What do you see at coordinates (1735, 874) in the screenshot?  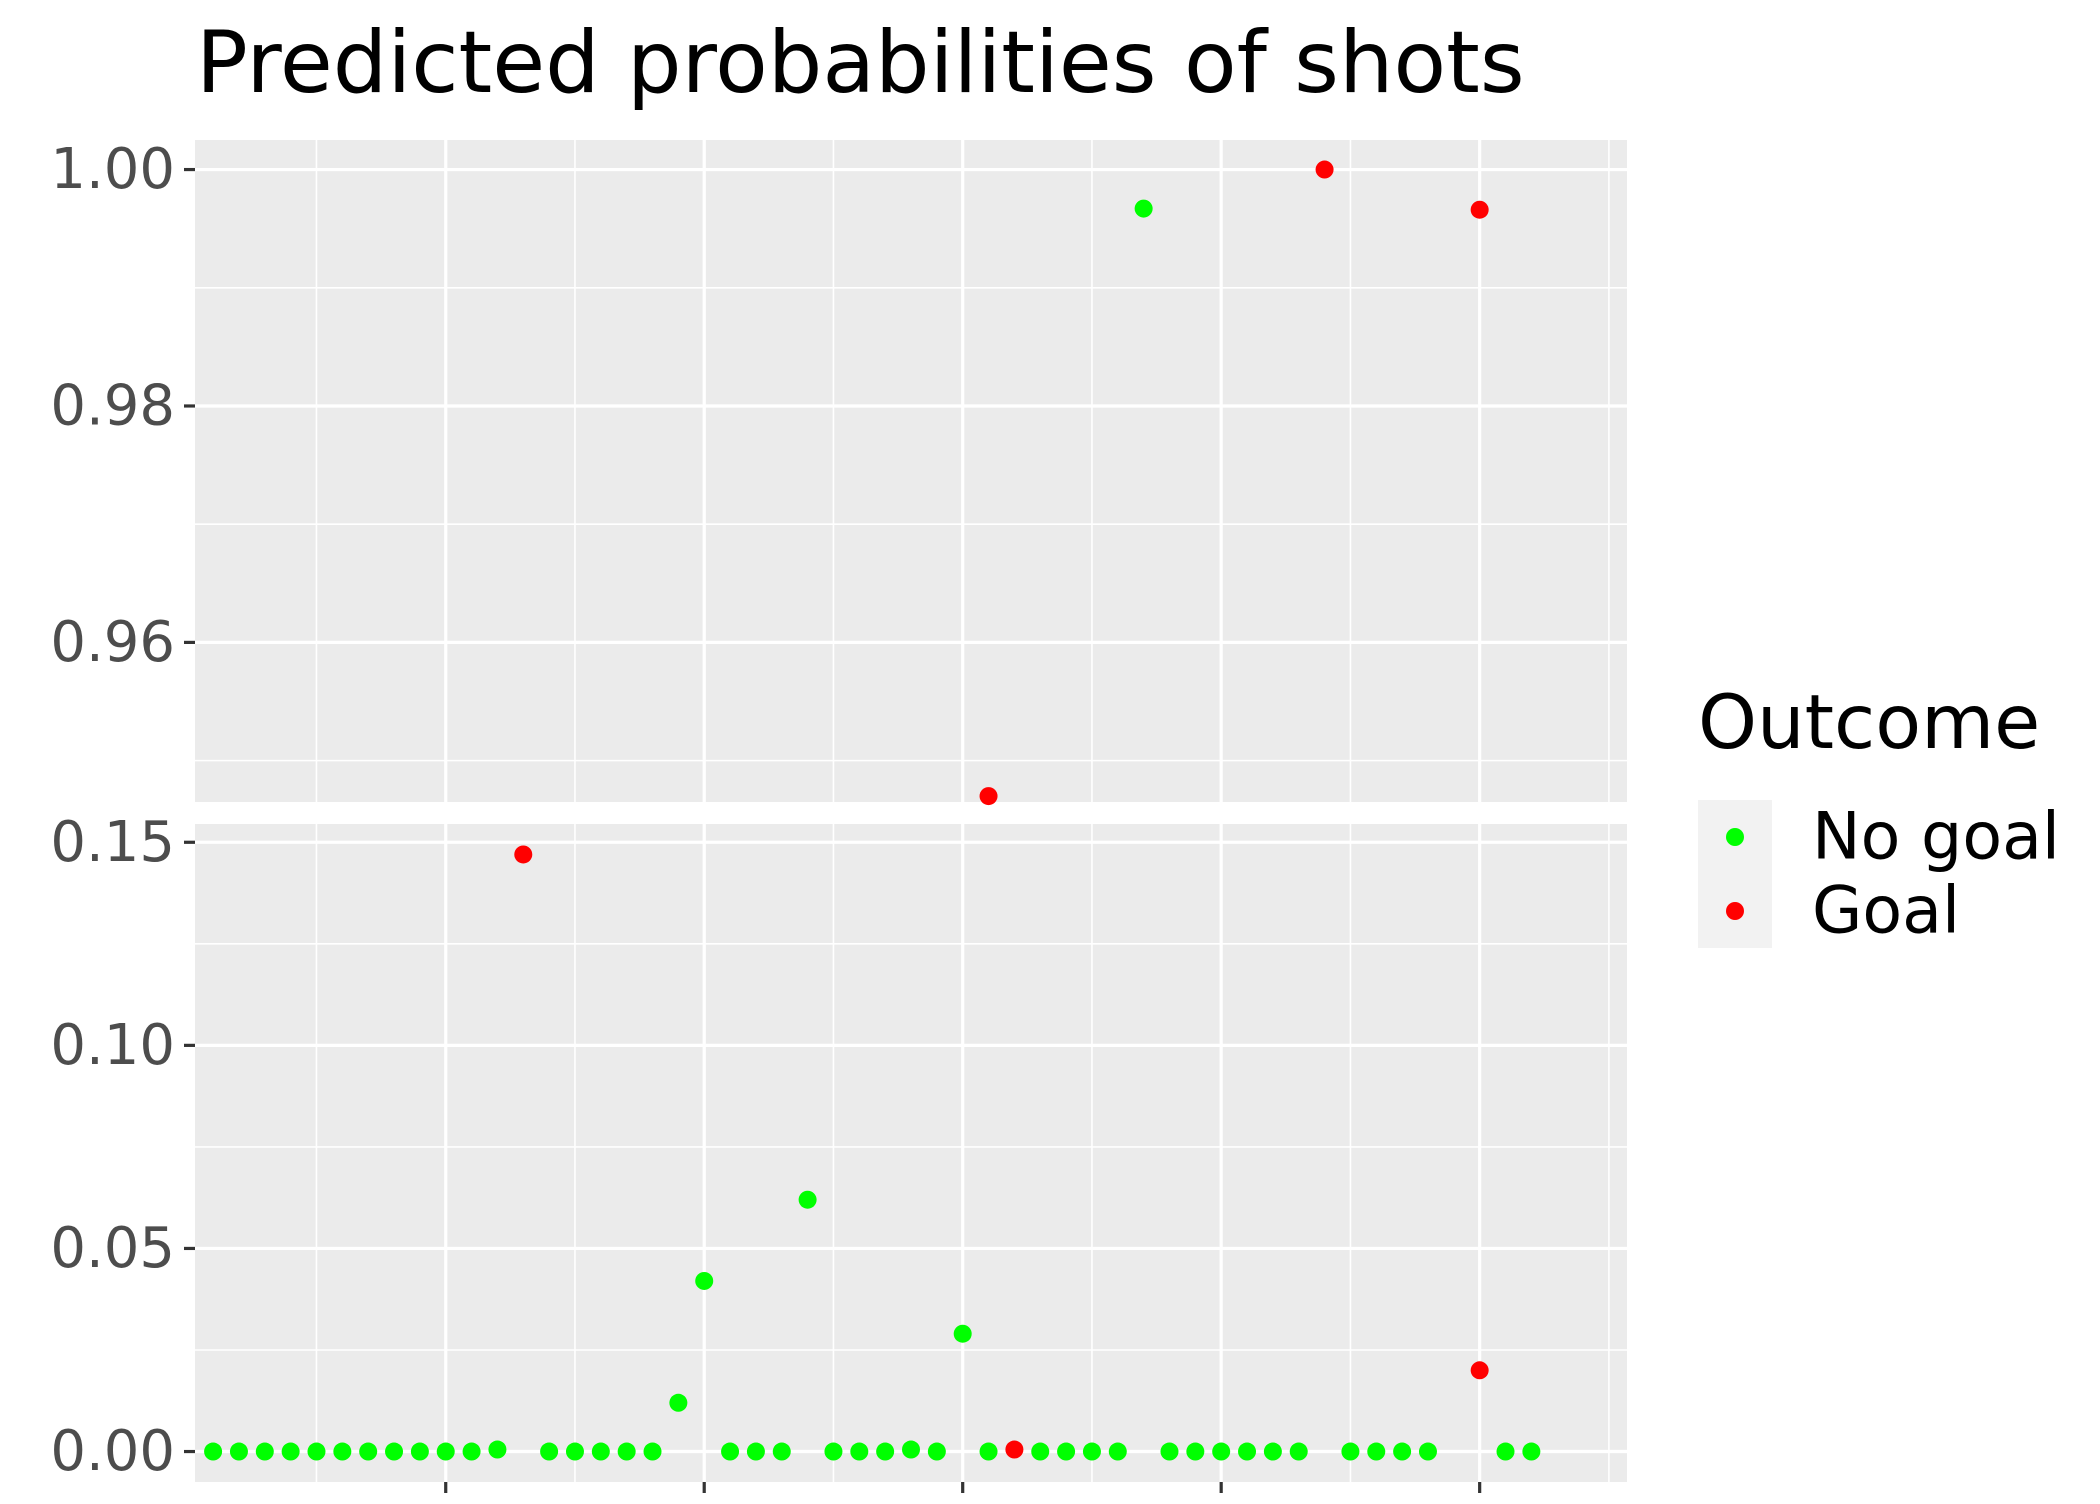 I see `legend-key-background` at bounding box center [1735, 874].